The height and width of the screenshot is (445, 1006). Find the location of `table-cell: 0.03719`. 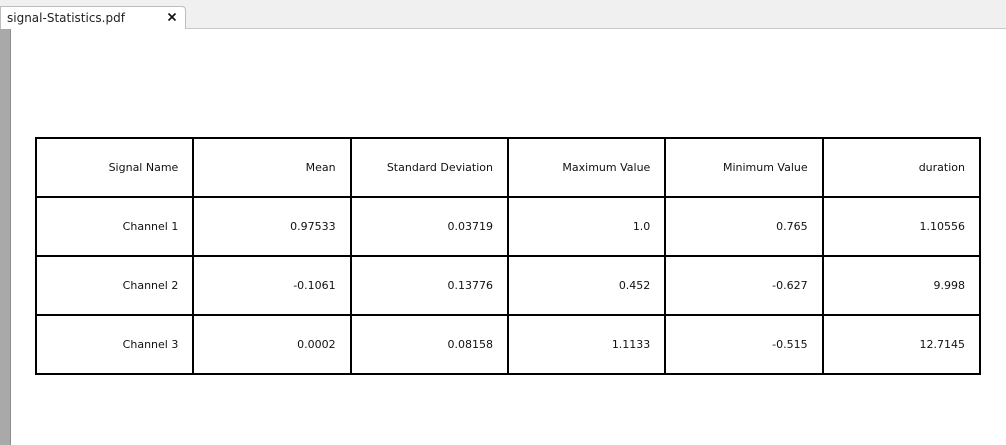

table-cell: 0.03719 is located at coordinates (429, 226).